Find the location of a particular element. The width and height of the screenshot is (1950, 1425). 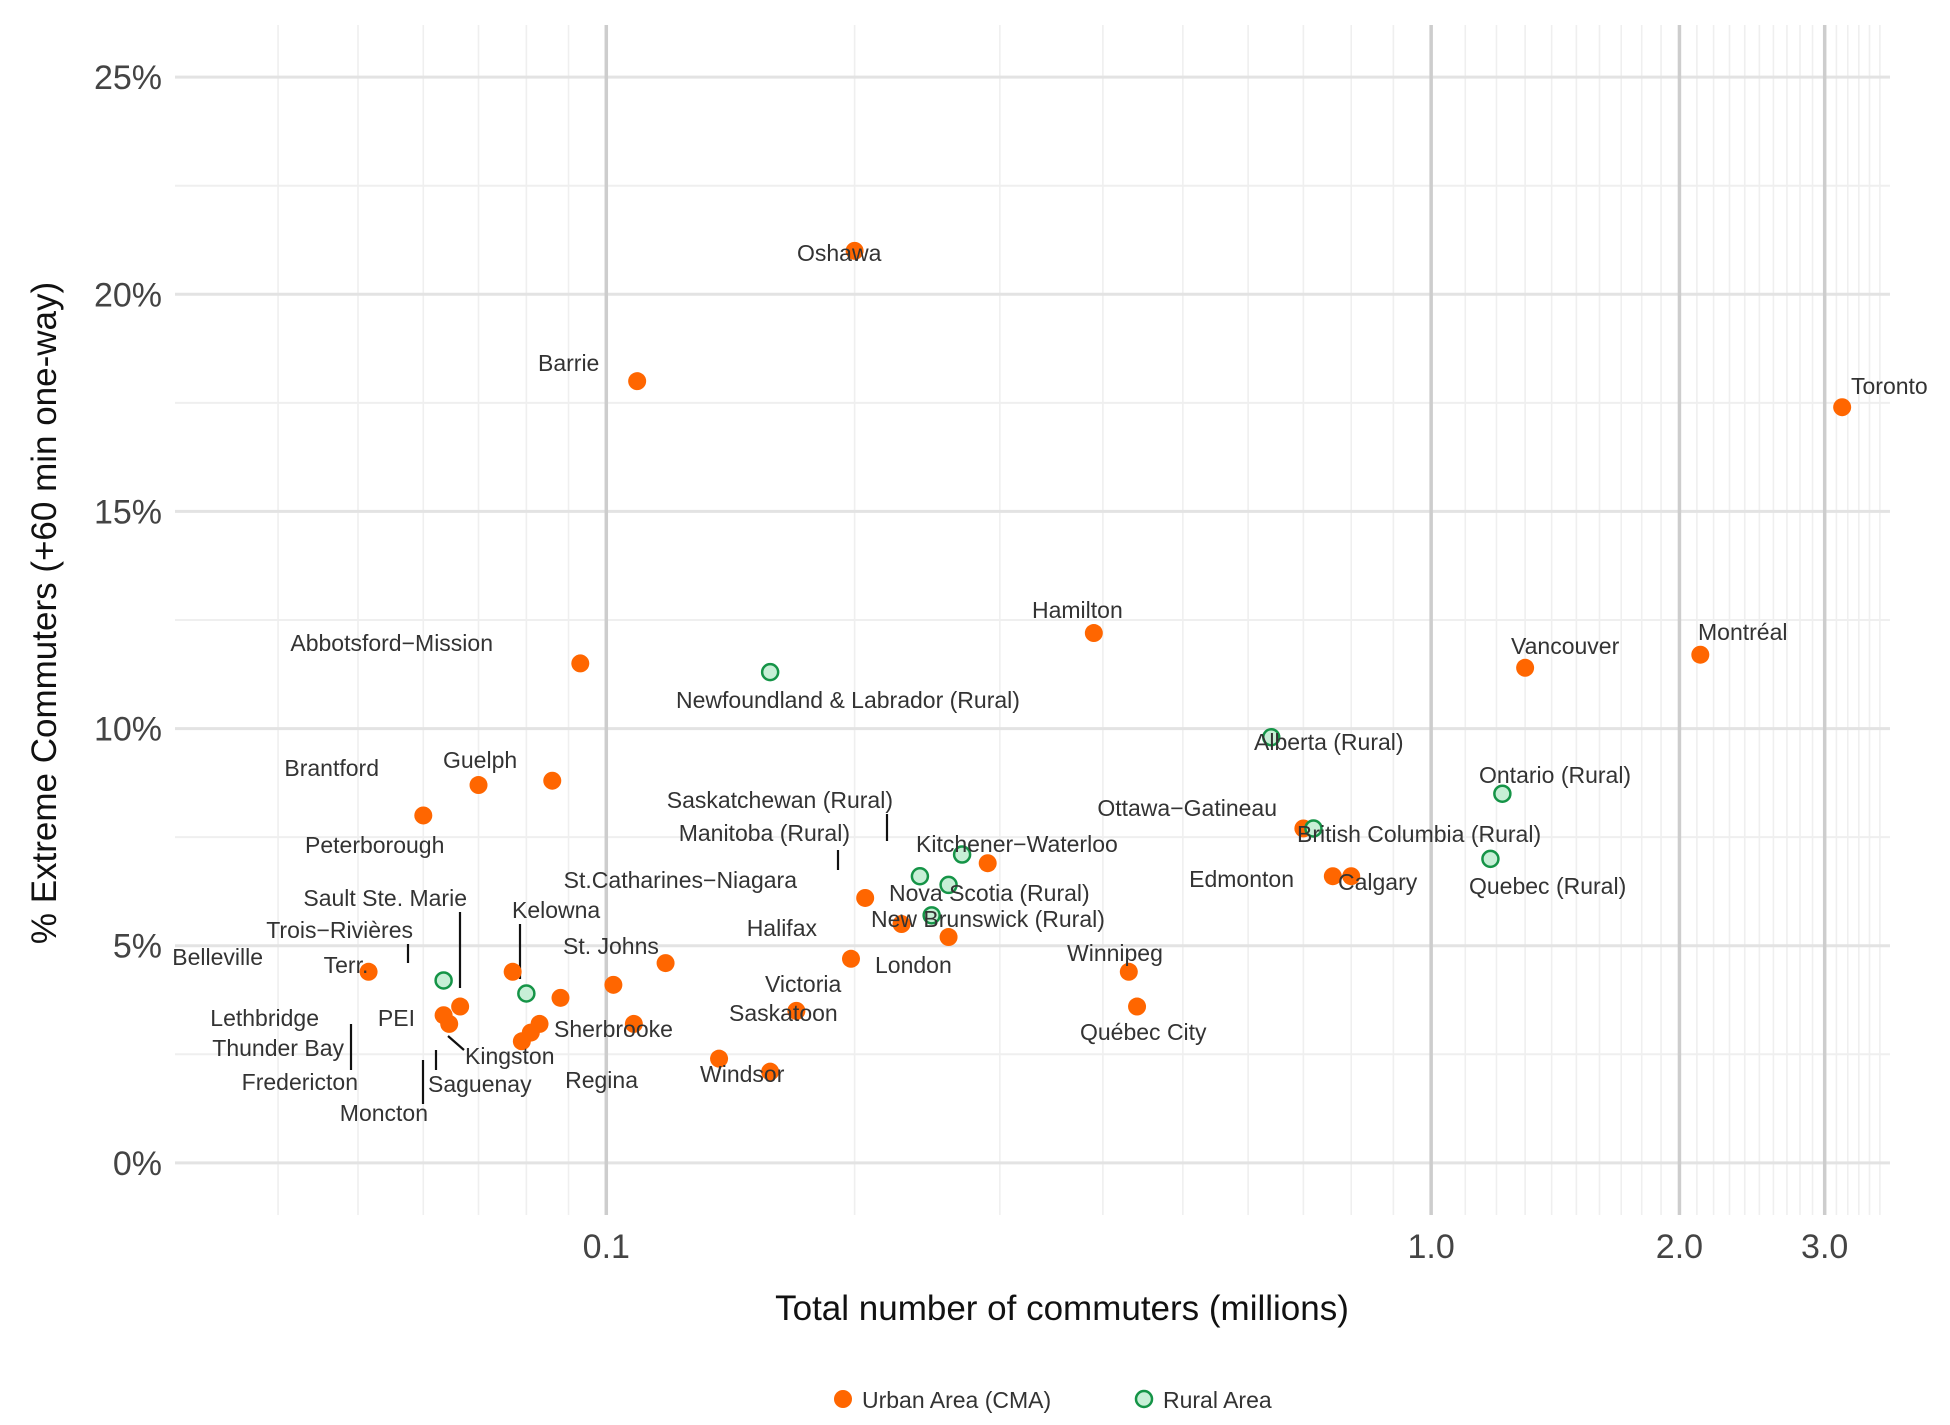

x-axis-title: Total number of commuters (millions) is located at coordinates (1062, 1308).